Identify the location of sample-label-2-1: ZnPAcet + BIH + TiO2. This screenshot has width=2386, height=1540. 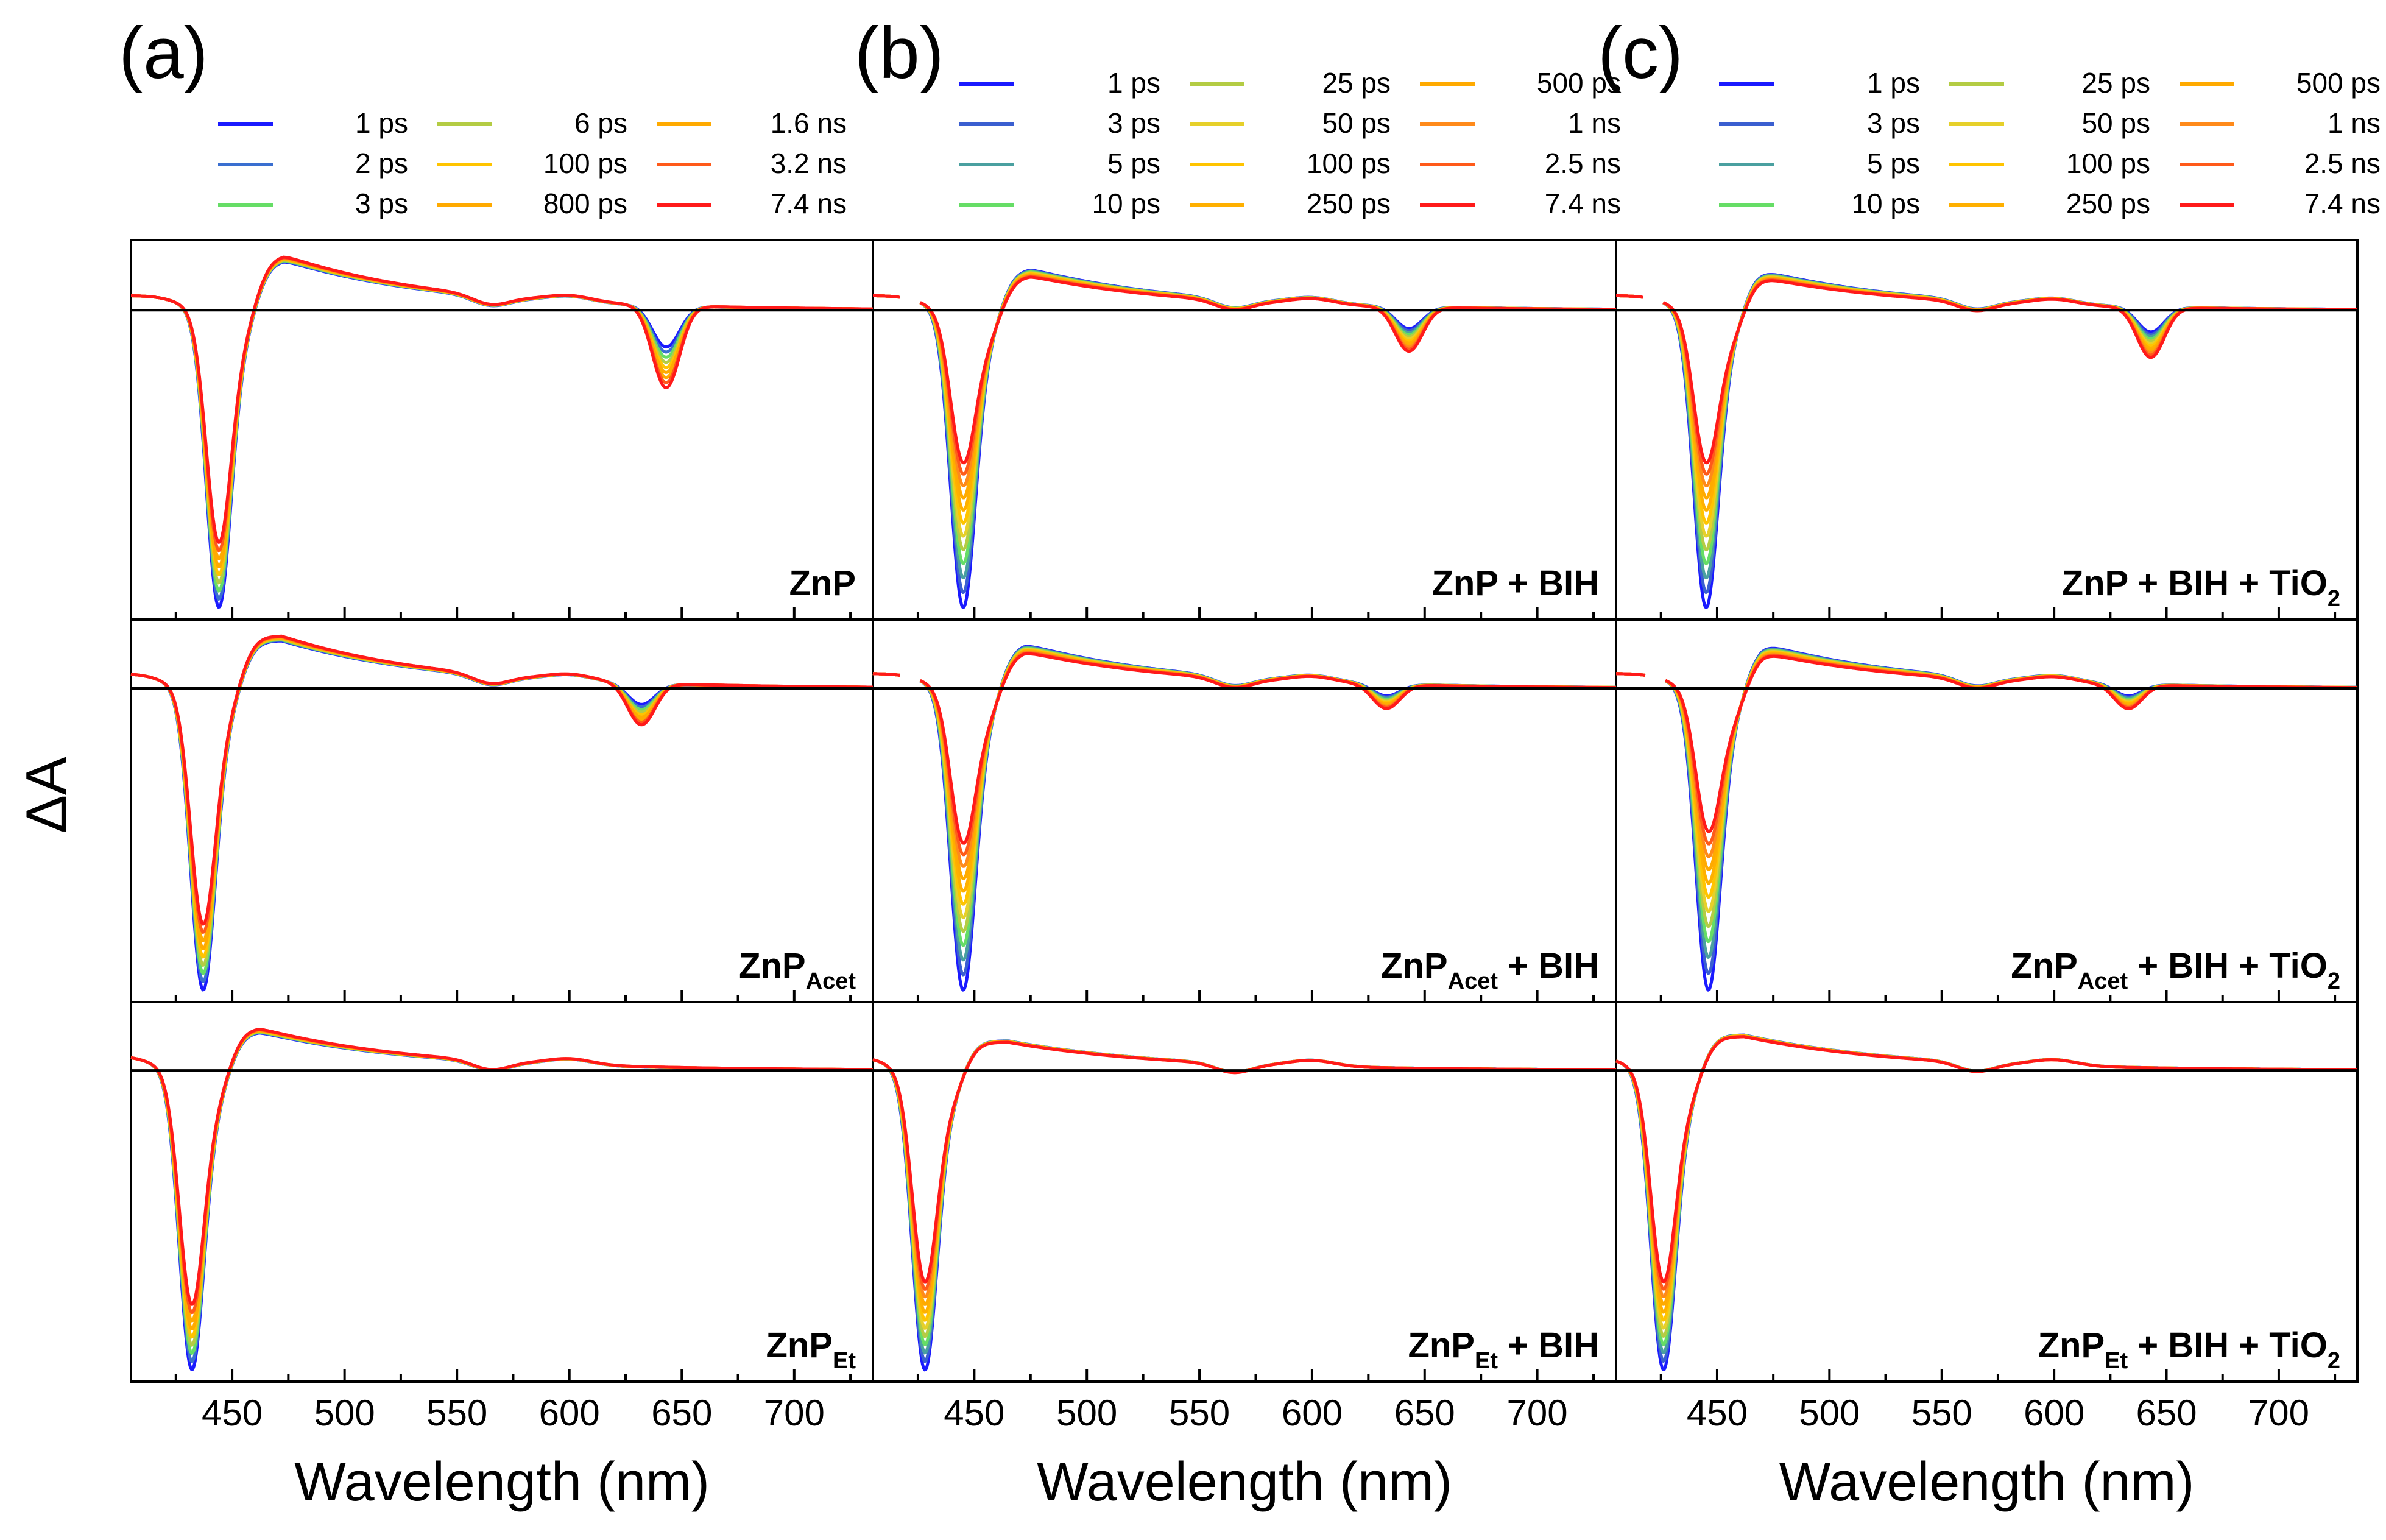
(2175, 970).